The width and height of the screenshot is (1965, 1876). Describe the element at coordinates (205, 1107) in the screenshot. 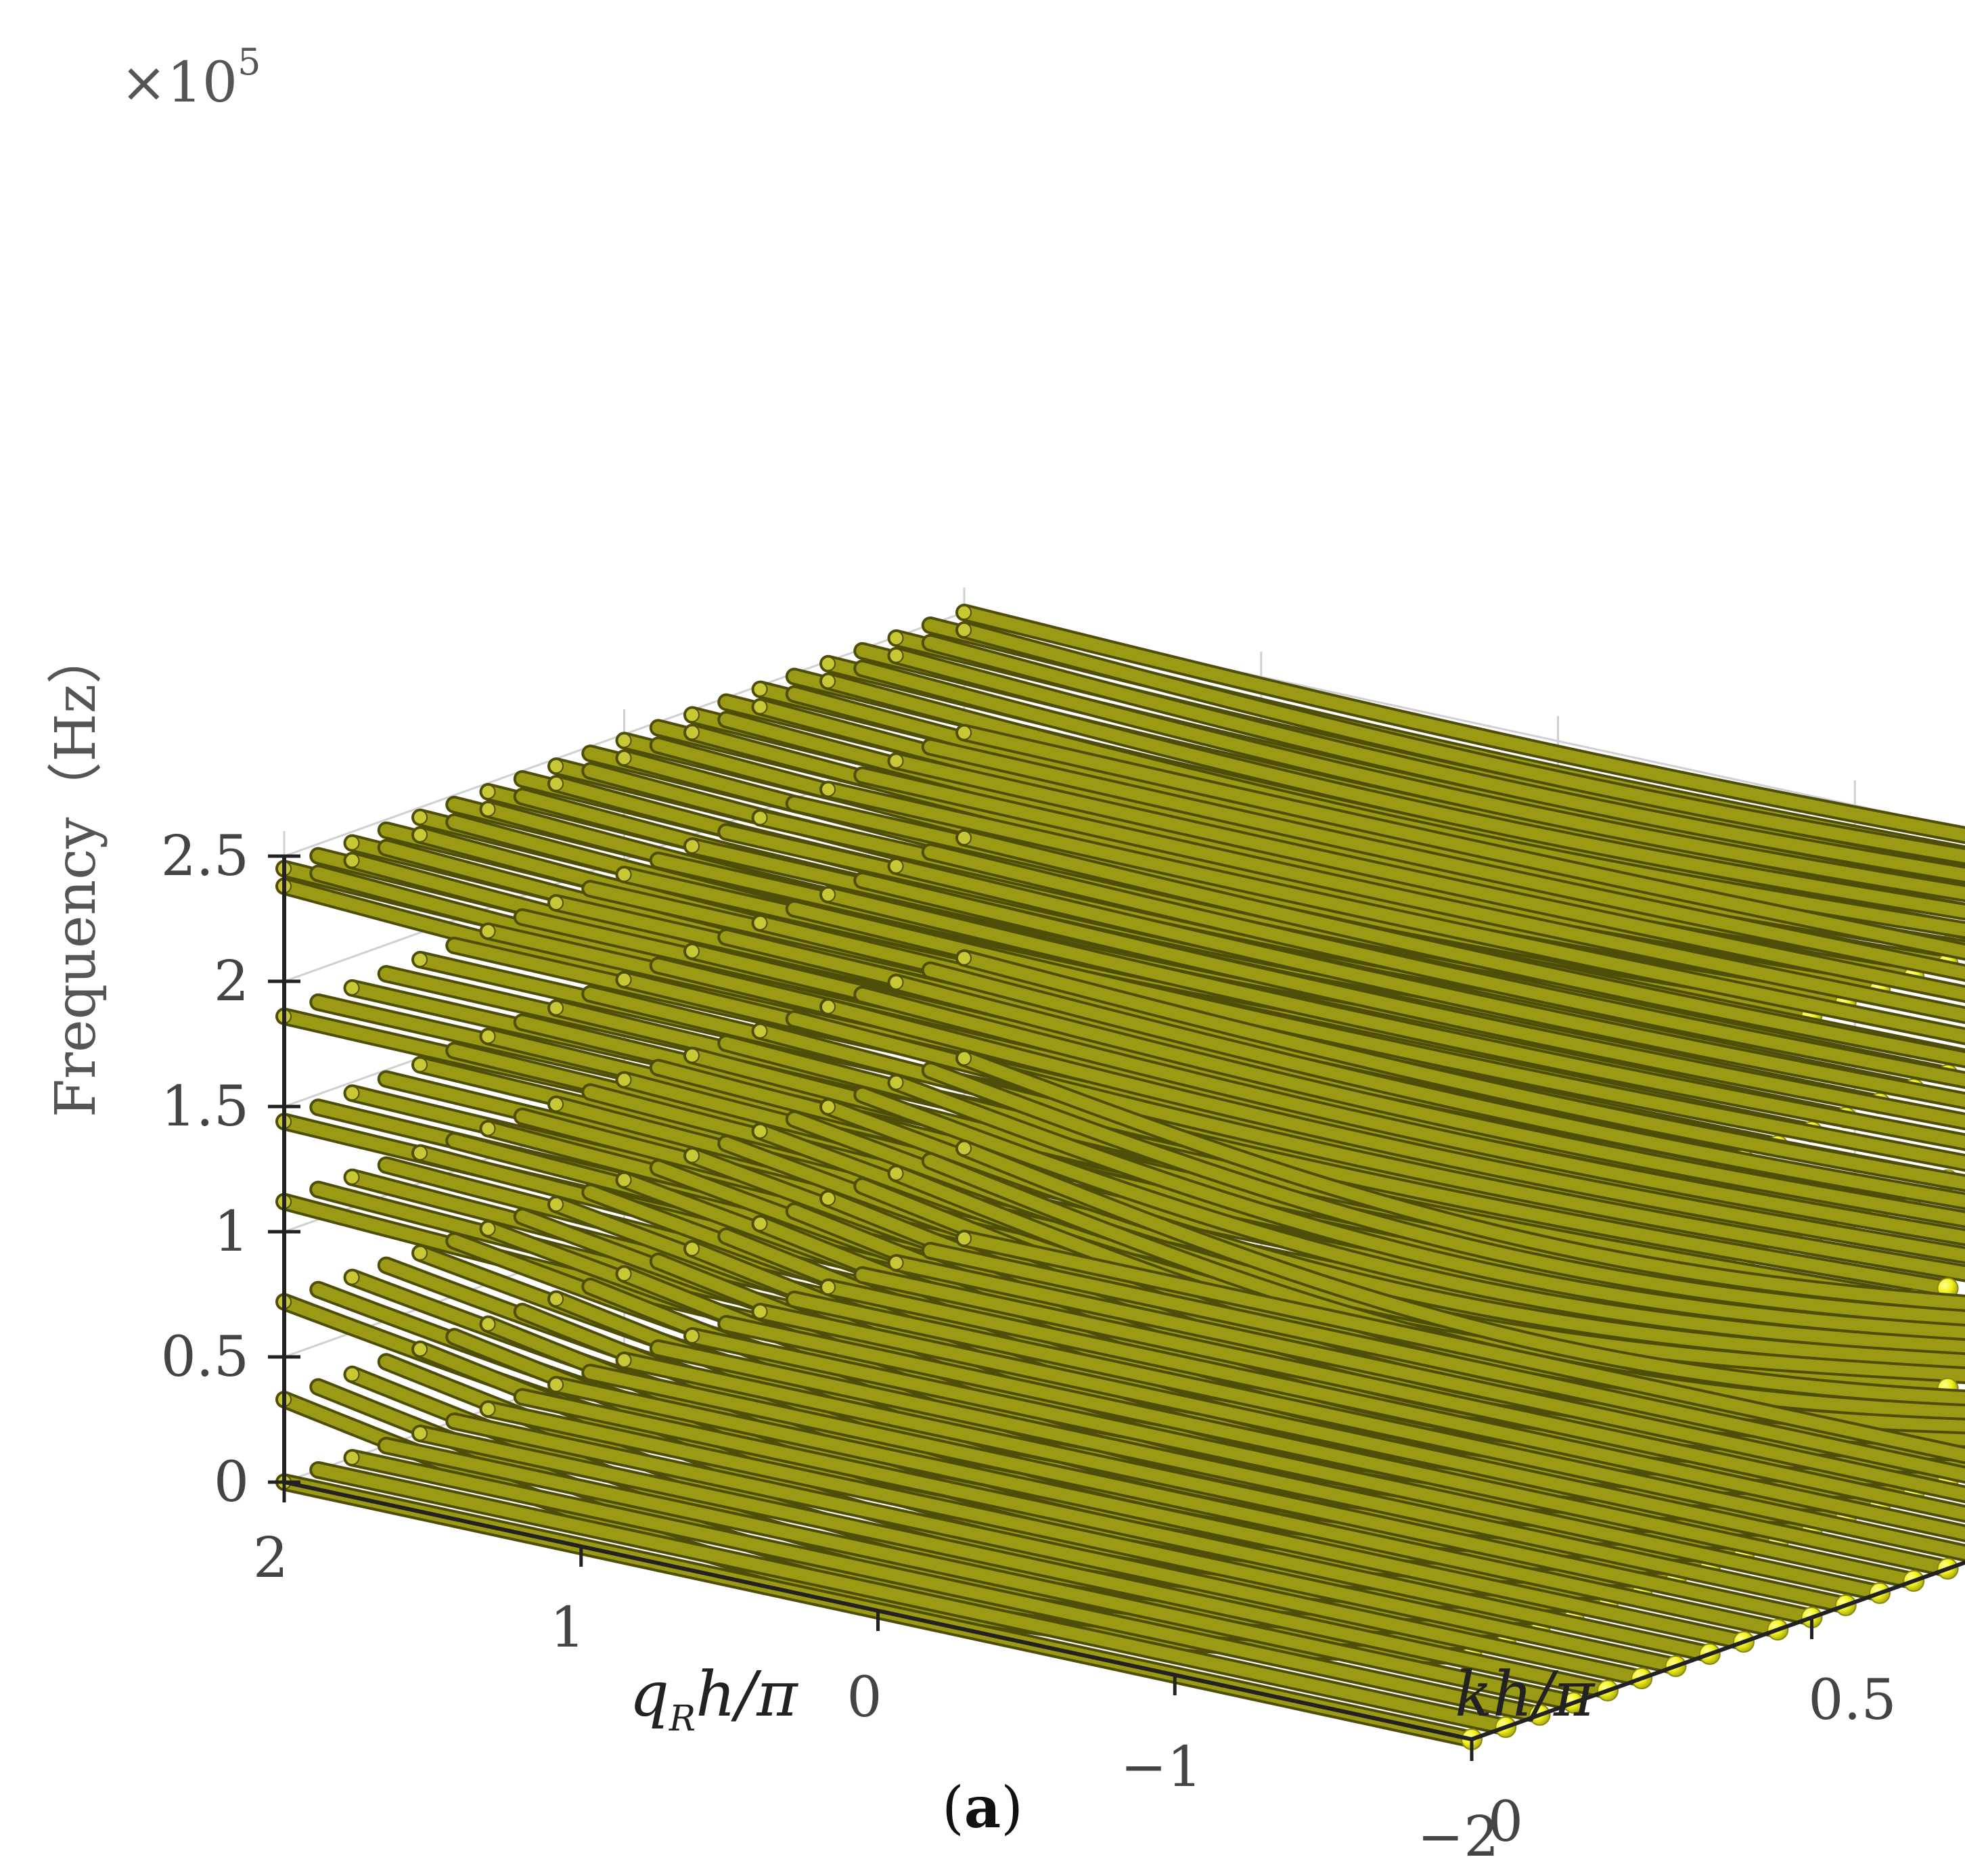

I see `z-tick-label: 1.5` at that location.